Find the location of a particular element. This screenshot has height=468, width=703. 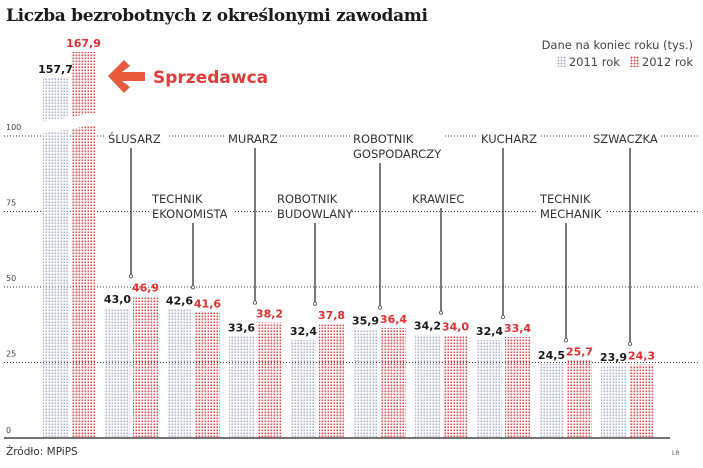

value-label: 46,9 is located at coordinates (145, 287).